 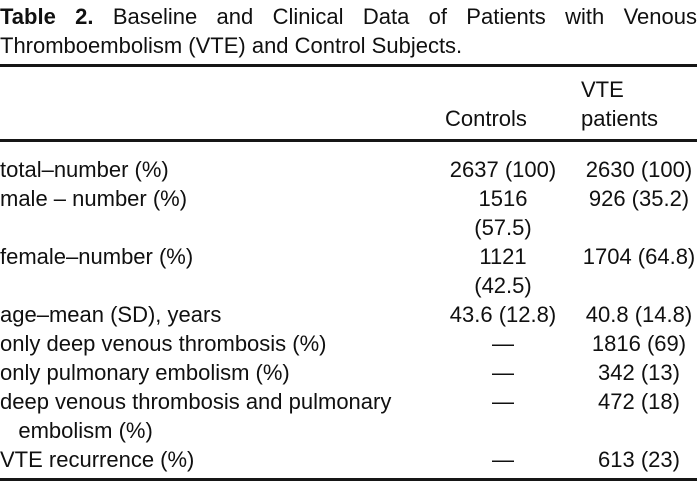 I want to click on vte-value-cell: 40.8 (14.8), so click(x=639, y=314).